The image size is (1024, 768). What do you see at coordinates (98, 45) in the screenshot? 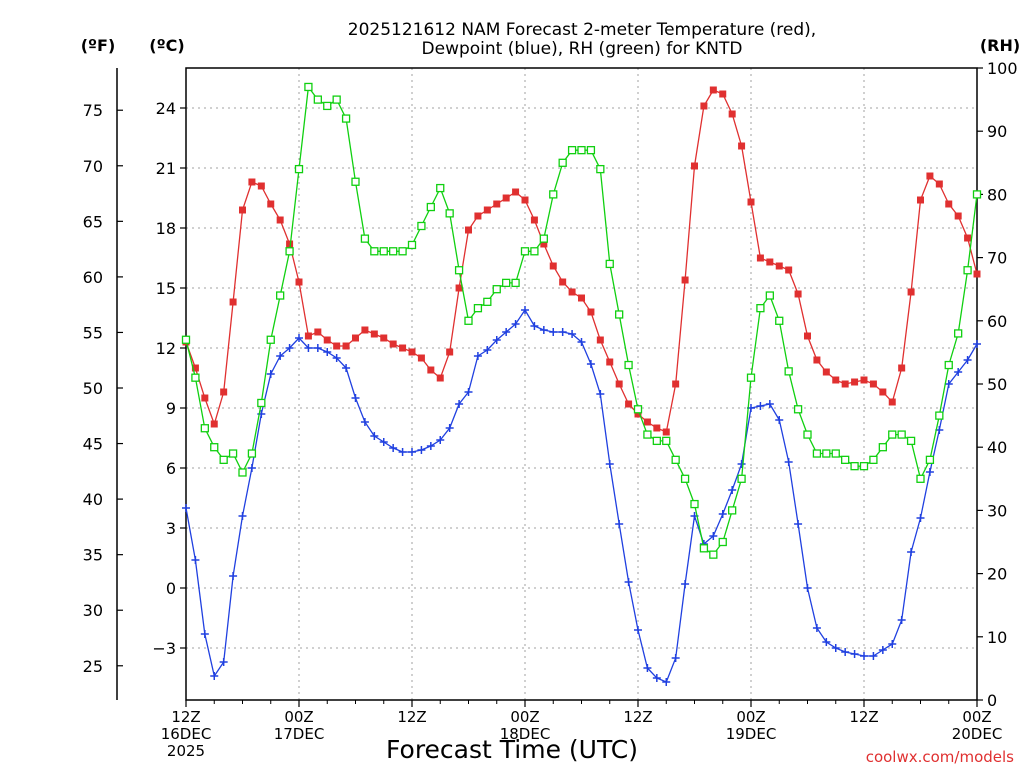
I see `fahrenheit-axis-label: (ºF)` at bounding box center [98, 45].